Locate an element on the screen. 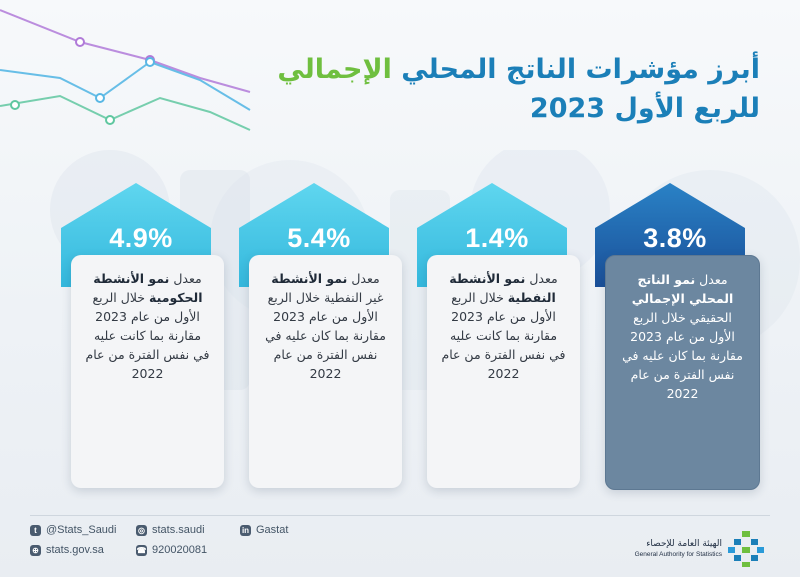  org-name-english: General Authority for Statistics is located at coordinates (678, 554).